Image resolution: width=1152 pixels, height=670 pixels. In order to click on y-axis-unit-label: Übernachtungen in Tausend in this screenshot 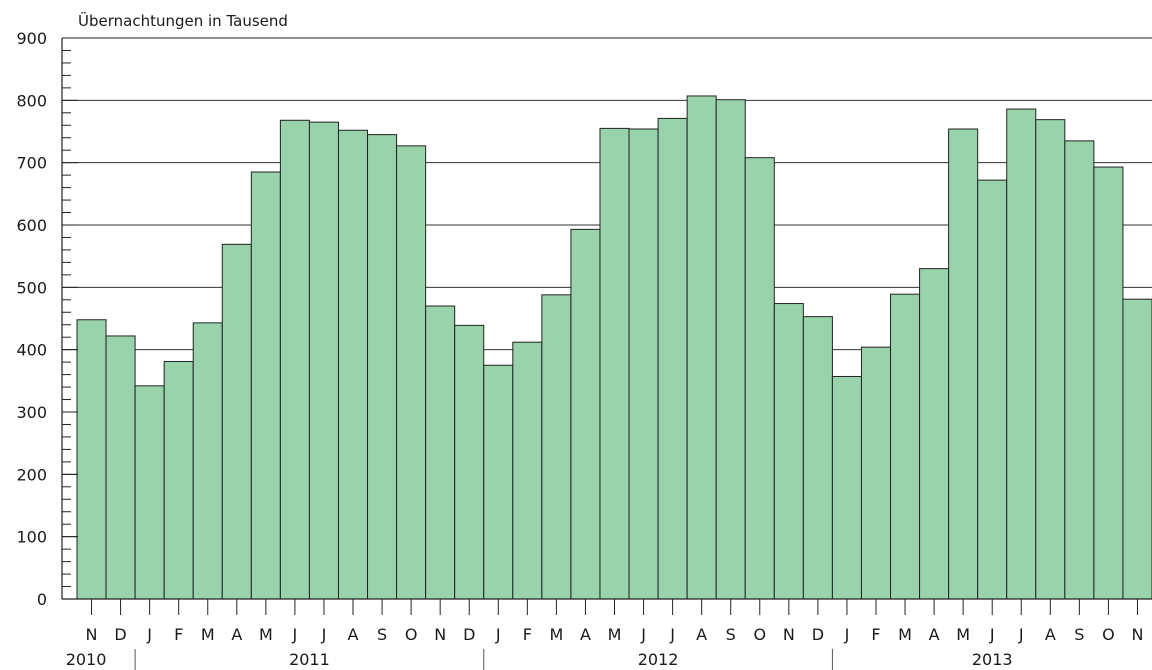, I will do `click(183, 20)`.